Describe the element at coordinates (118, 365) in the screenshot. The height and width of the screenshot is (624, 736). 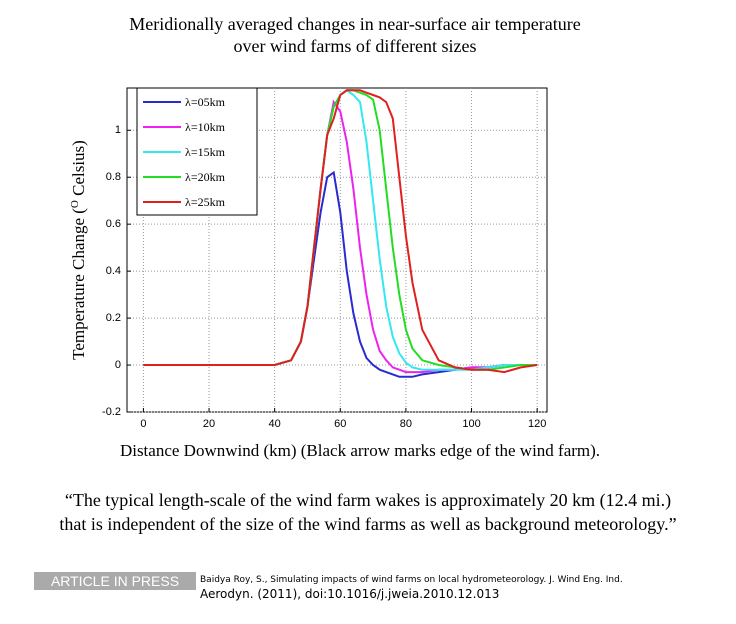
I see `y-tick-label: 0` at that location.